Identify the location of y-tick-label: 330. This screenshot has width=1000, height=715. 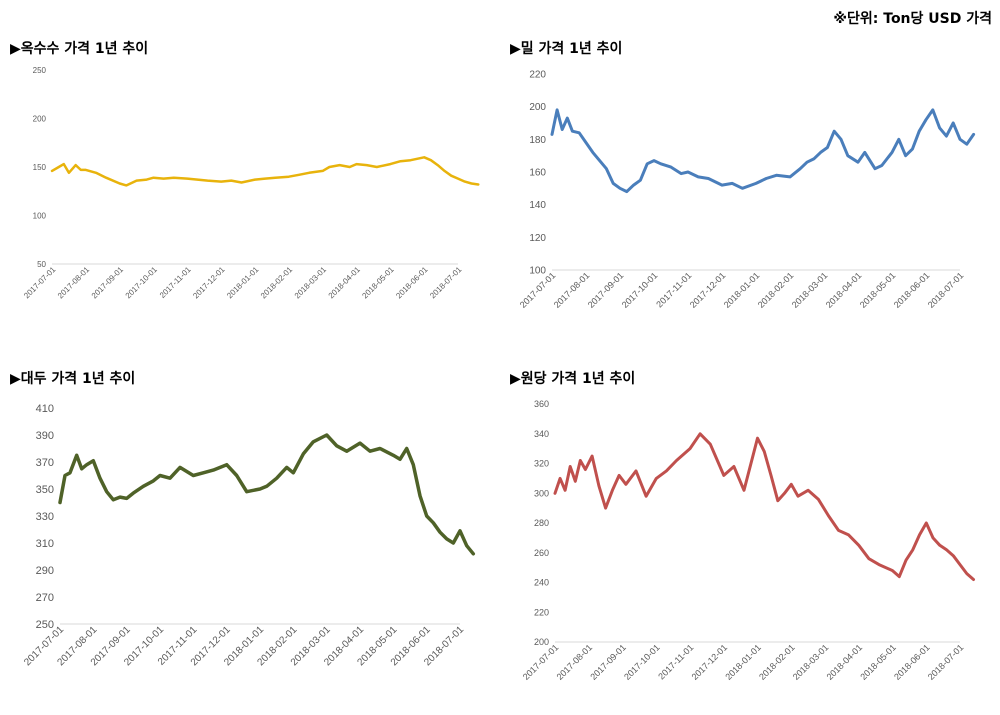
(45, 517).